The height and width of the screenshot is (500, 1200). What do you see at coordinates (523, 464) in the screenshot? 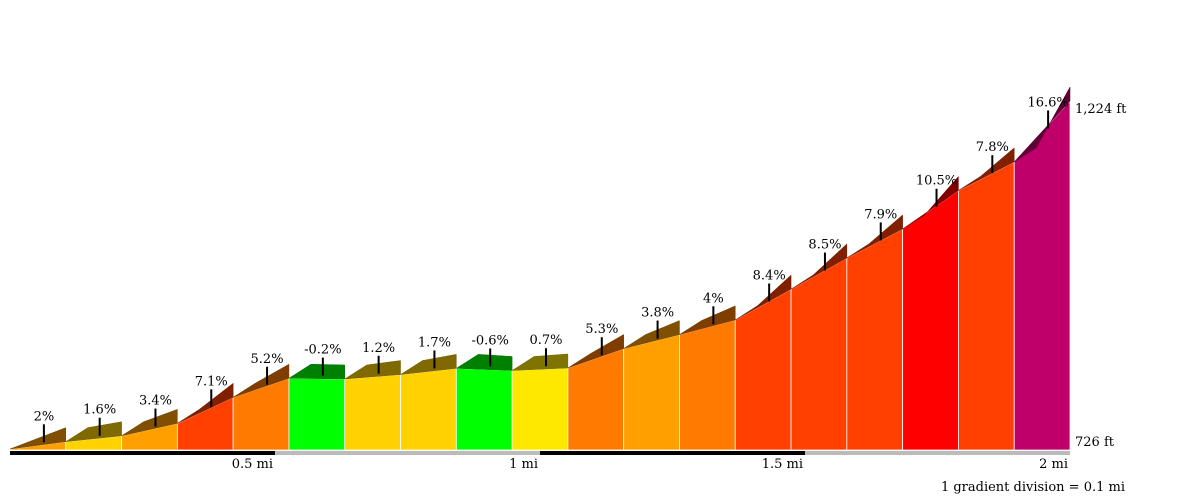
I see `distance-tick-label: 1 mi` at bounding box center [523, 464].